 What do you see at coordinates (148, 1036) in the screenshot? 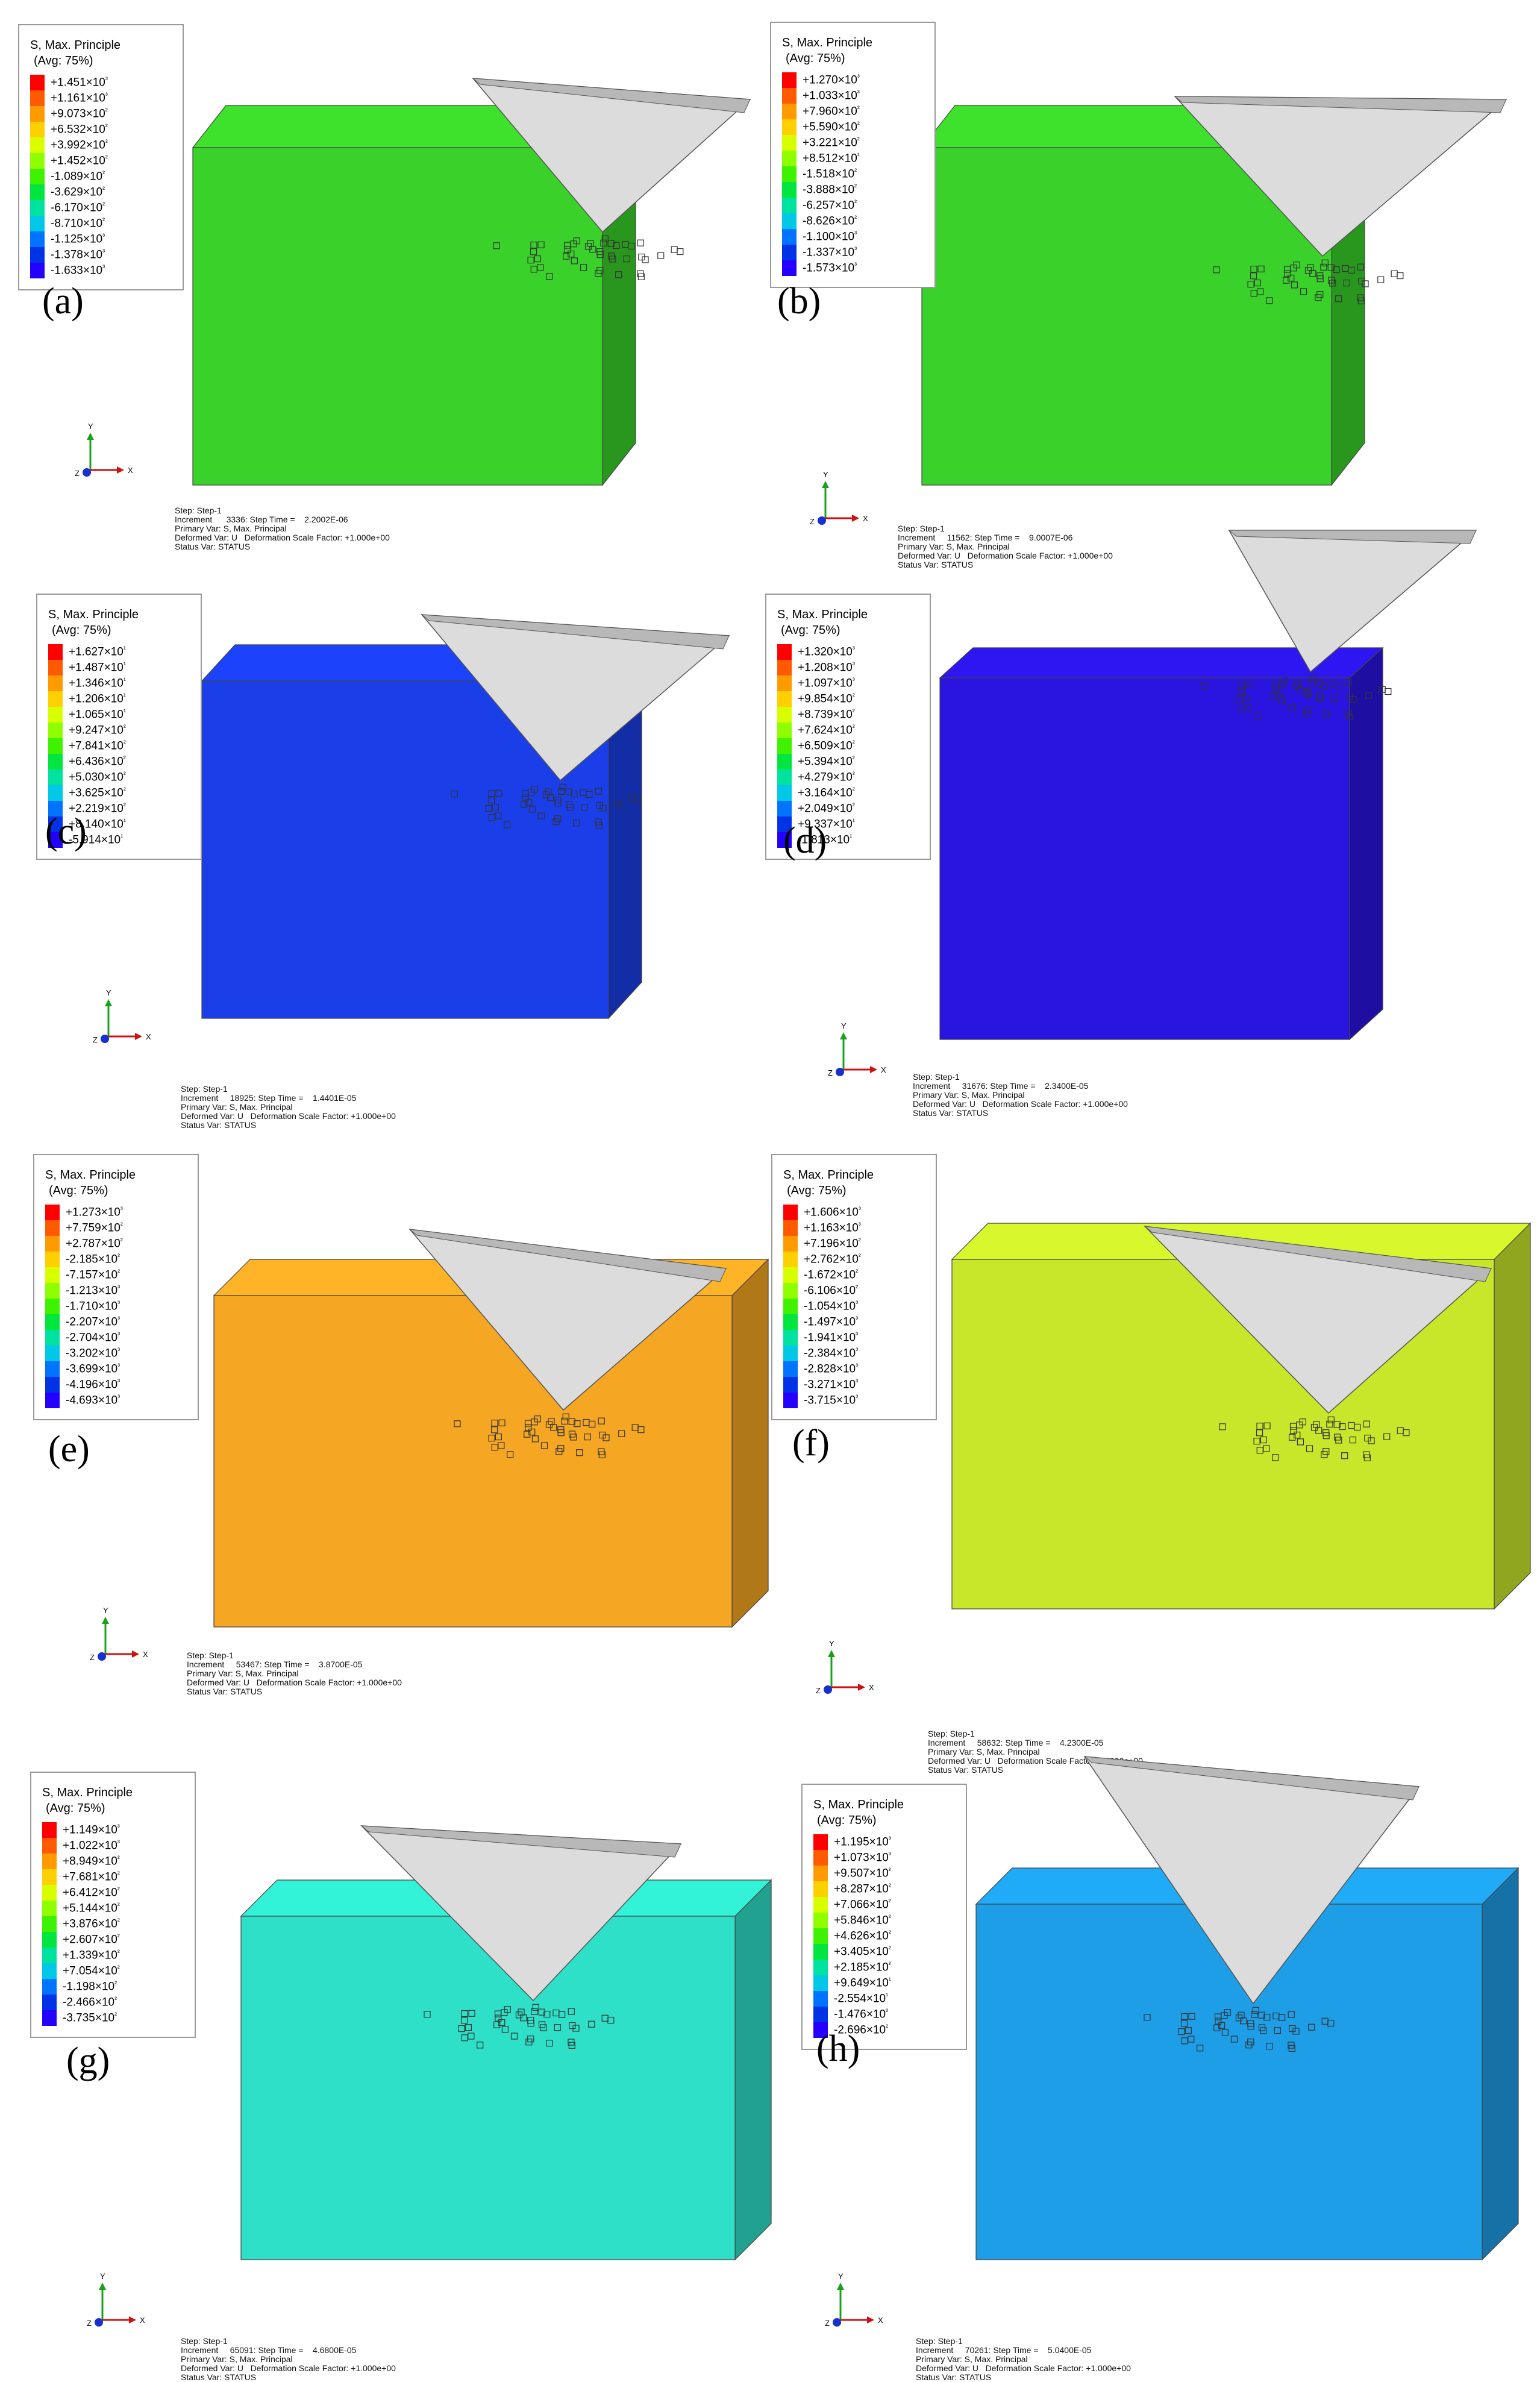
I see `svg-text: X` at bounding box center [148, 1036].